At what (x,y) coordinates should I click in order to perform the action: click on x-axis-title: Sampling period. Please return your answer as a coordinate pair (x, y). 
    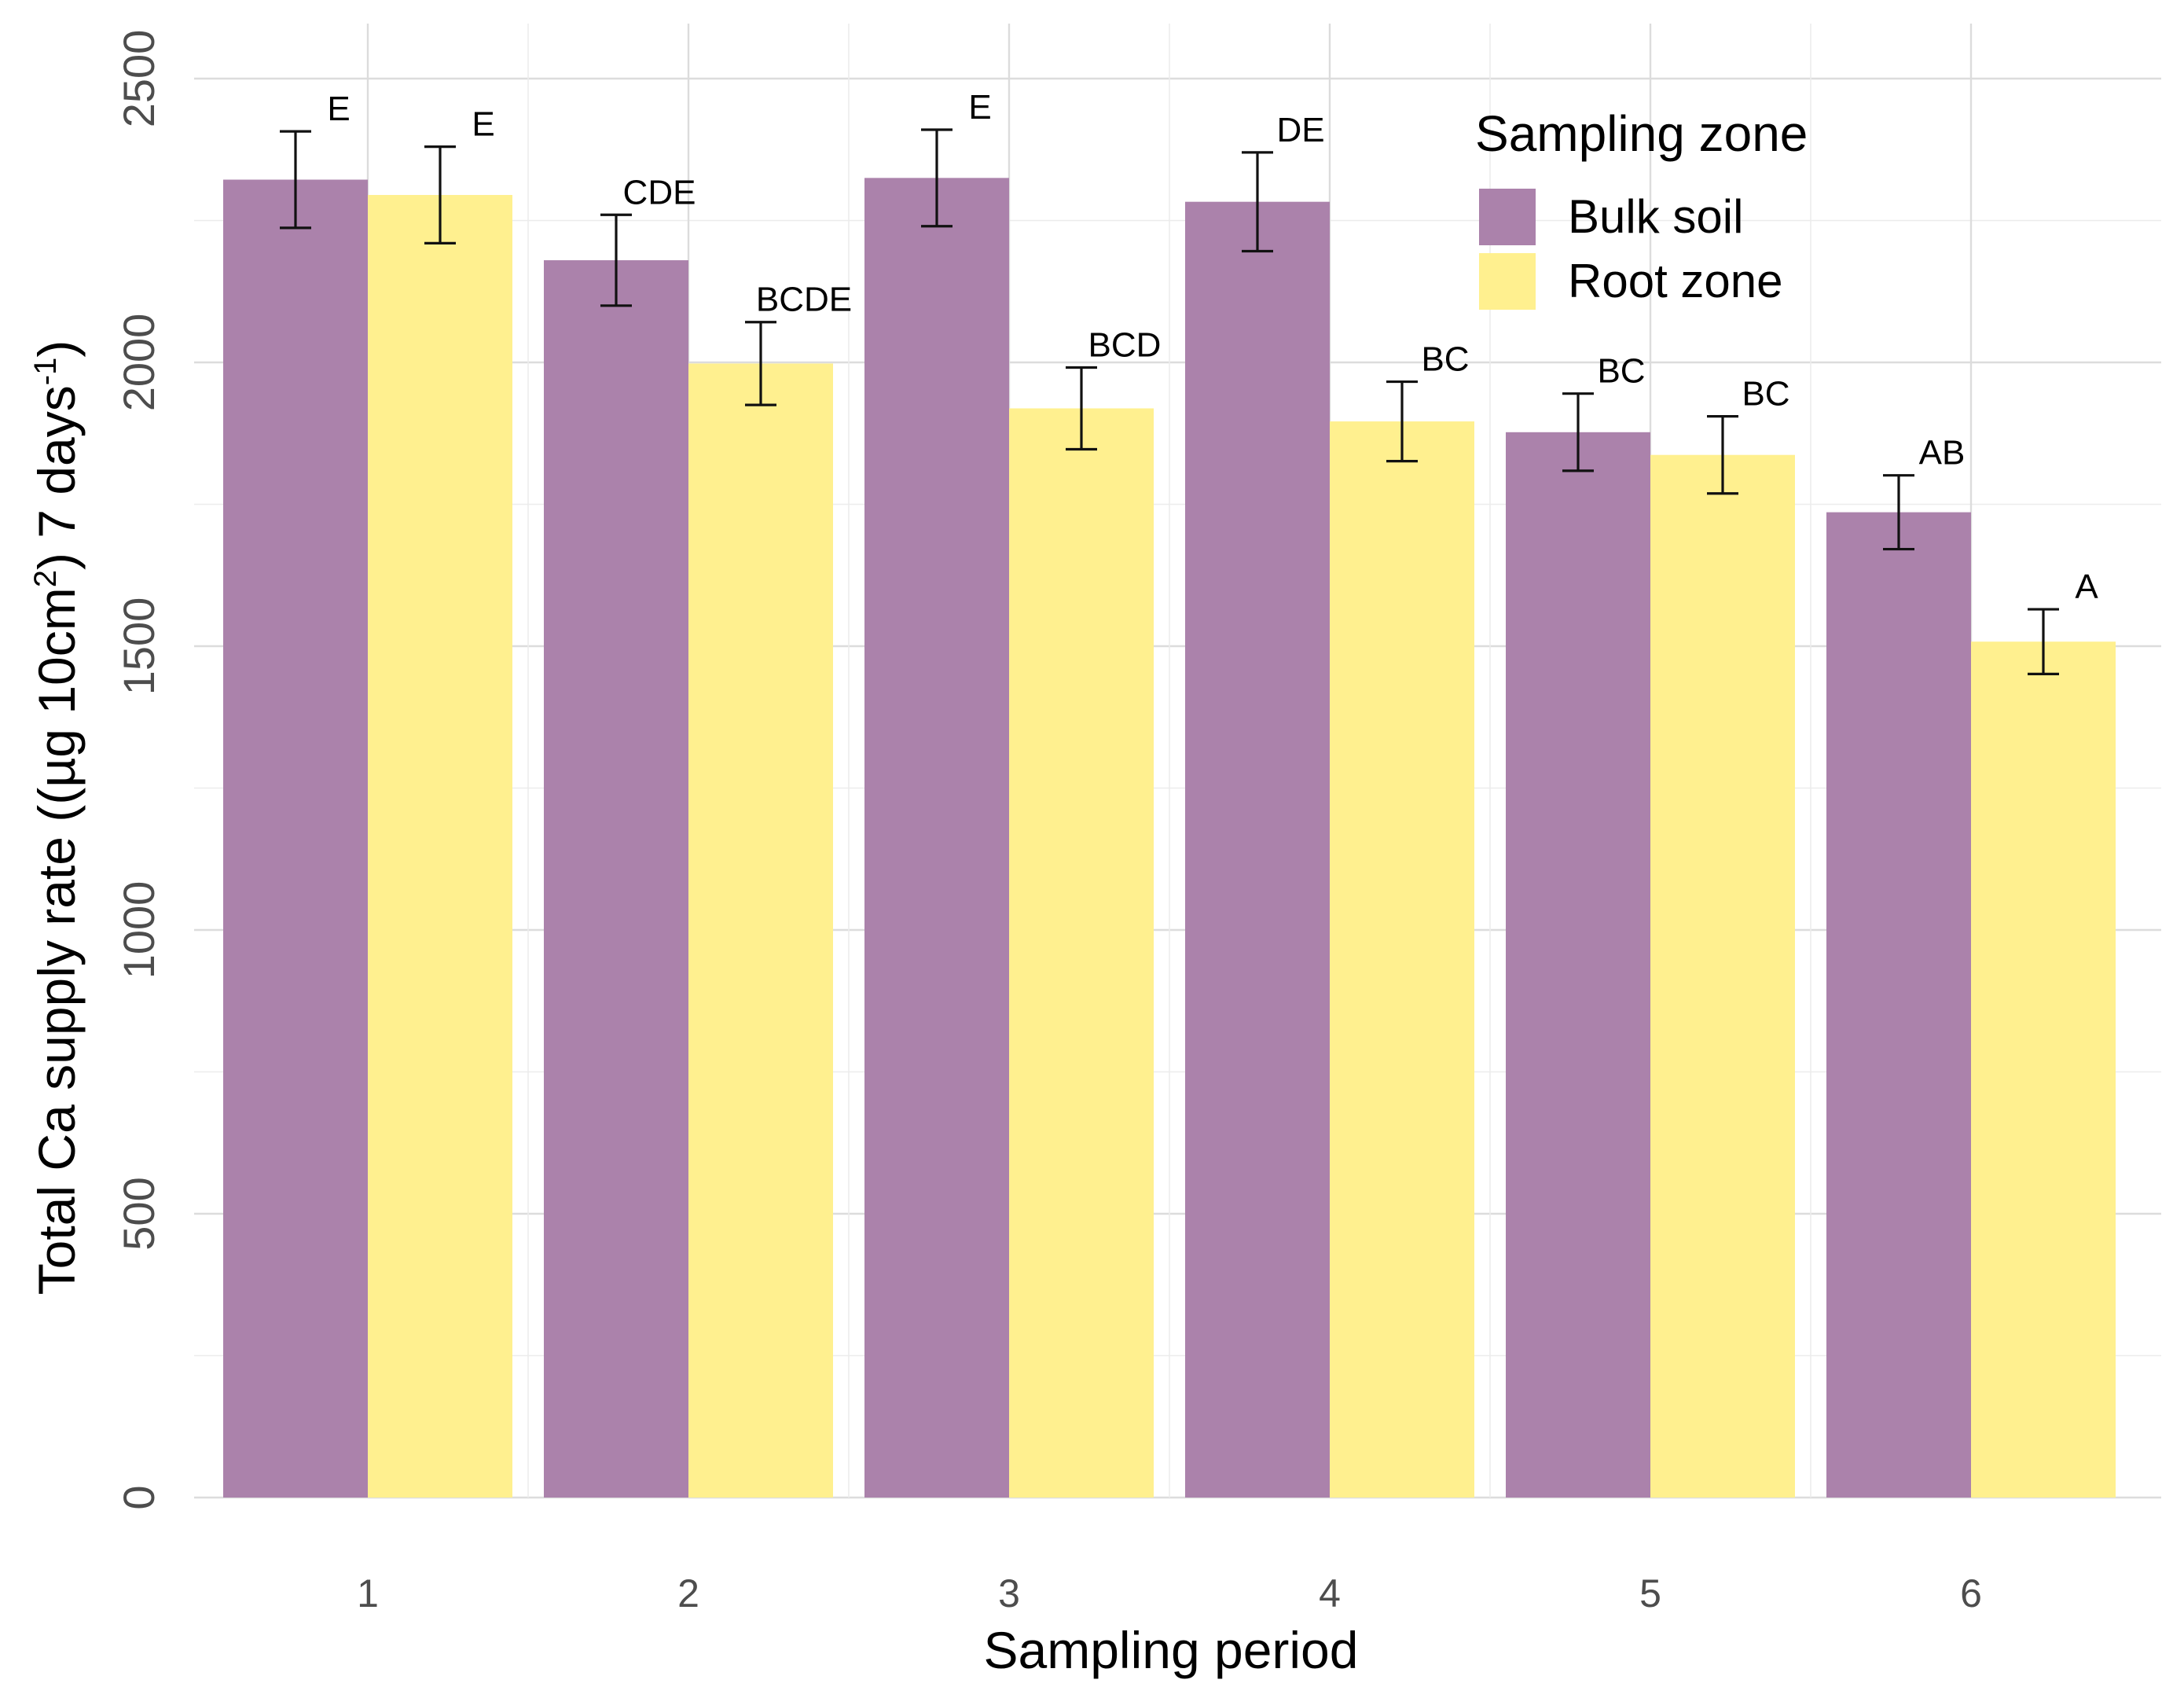
    Looking at the image, I should click on (1171, 1650).